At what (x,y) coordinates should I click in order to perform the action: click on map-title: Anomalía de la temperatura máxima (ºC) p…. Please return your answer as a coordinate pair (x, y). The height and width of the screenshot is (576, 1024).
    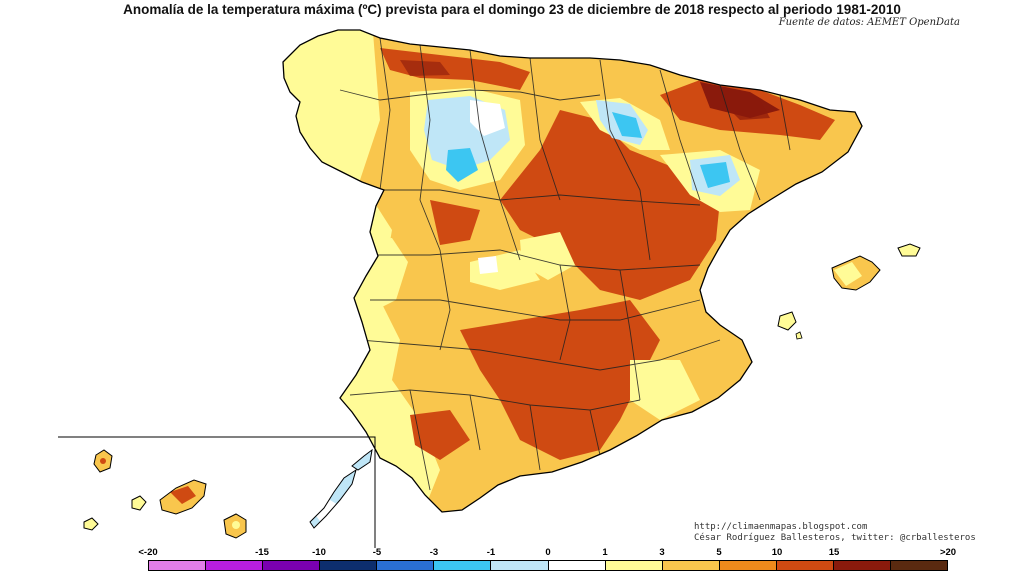
    Looking at the image, I should click on (512, 9).